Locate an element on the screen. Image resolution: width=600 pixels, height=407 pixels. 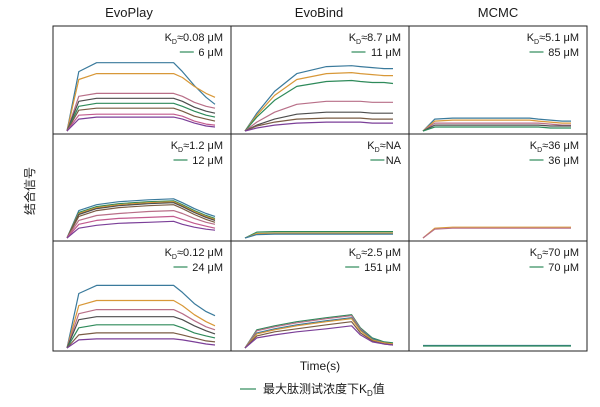
max-concentration-label: 151 μM is located at coordinates (382, 268).